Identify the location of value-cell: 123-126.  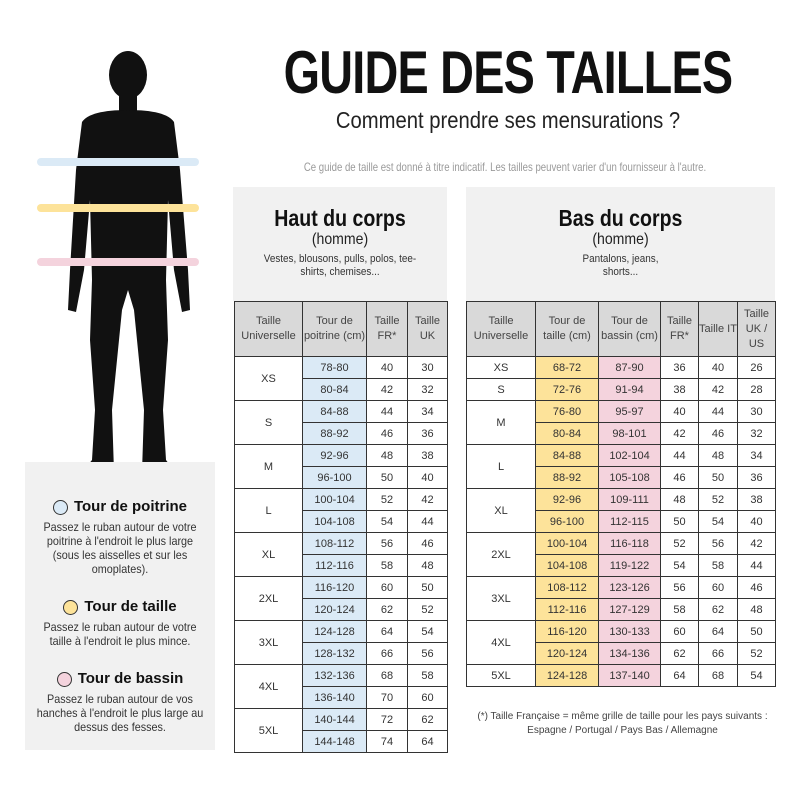
(629, 587).